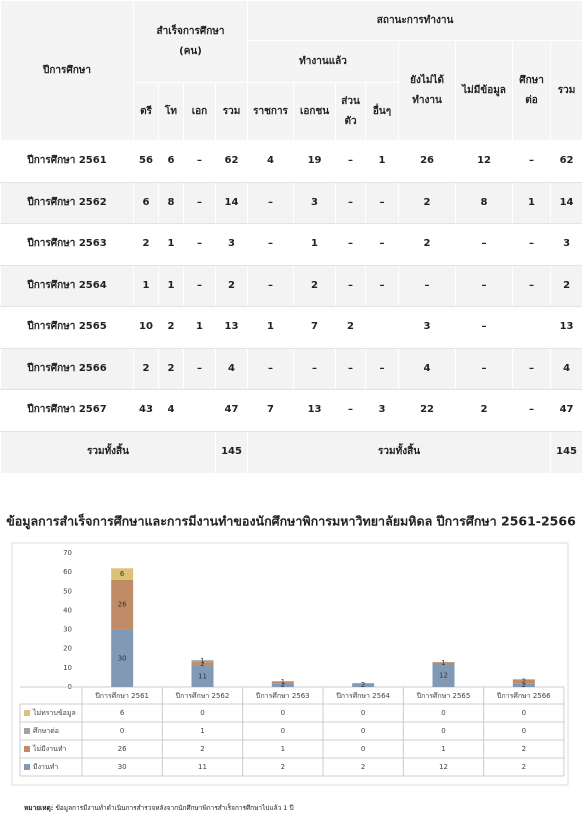  I want to click on table-cell: 14, so click(231, 202).